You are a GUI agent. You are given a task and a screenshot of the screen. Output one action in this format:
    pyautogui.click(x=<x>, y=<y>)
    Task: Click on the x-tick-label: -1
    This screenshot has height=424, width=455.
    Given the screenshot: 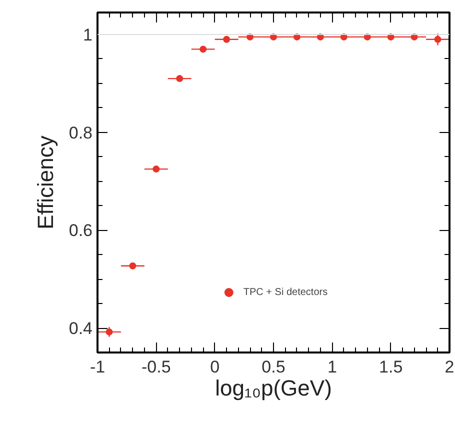 What is the action you would take?
    pyautogui.click(x=98, y=367)
    